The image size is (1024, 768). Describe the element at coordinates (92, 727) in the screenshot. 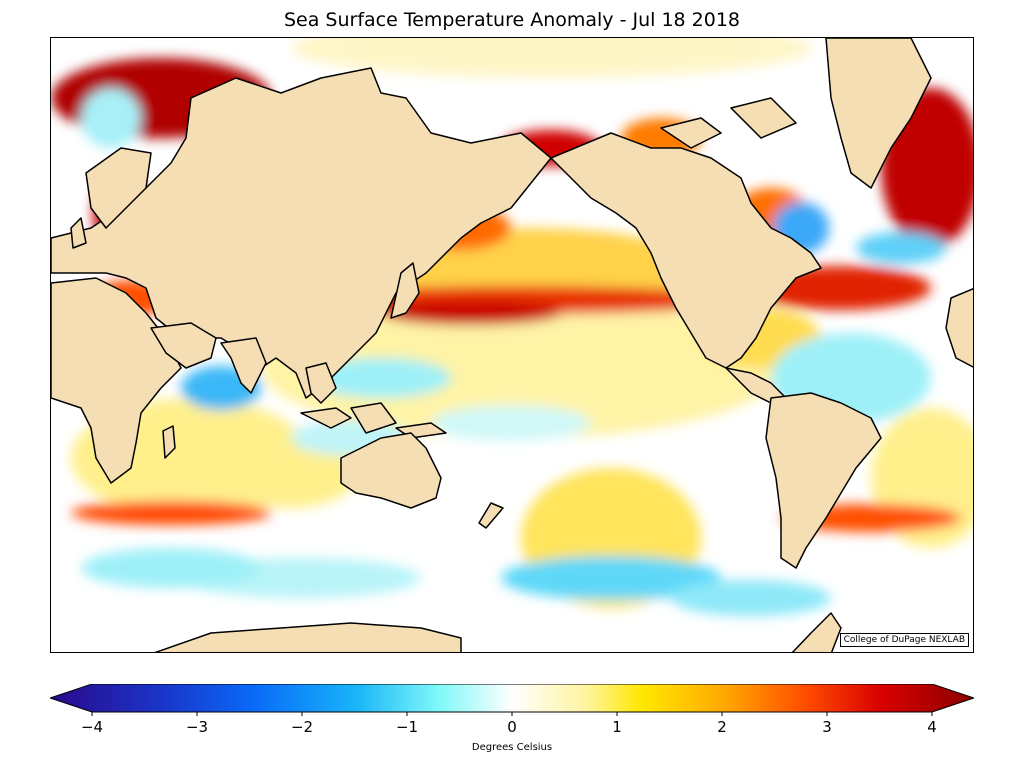

I see `colorbar-tick-label: −4` at that location.